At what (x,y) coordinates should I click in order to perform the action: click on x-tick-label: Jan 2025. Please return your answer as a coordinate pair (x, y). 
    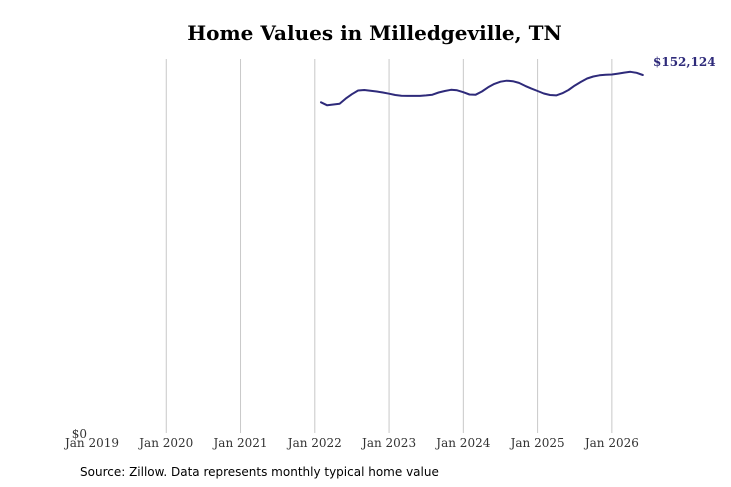
    Looking at the image, I should click on (537, 443).